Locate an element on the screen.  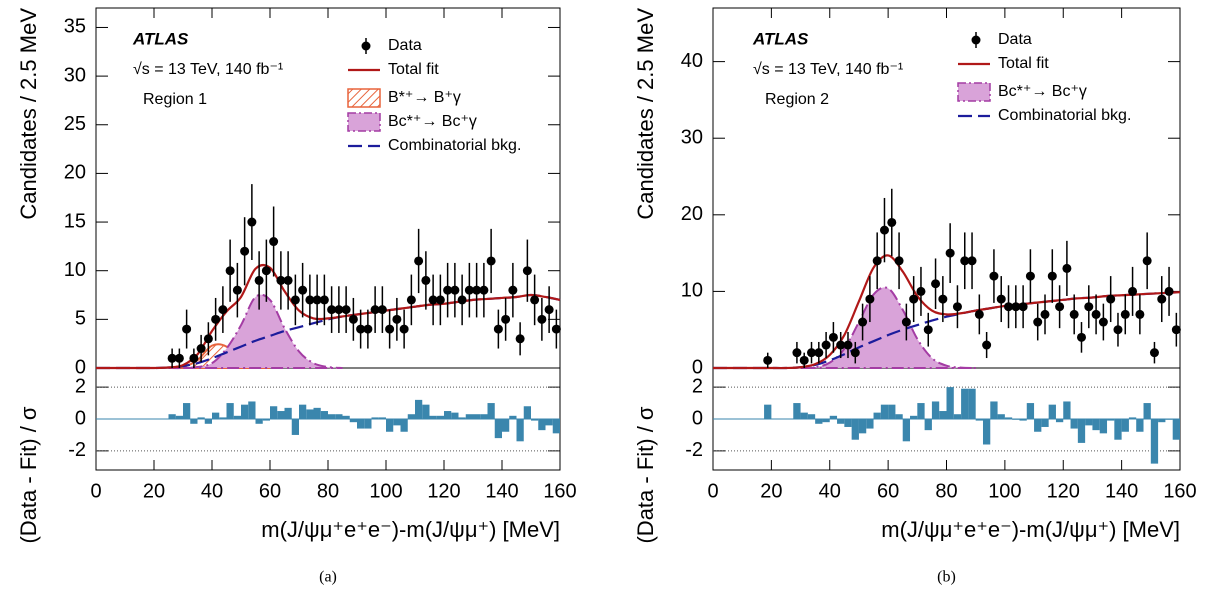
x-tick-label: 140 is located at coordinates (1121, 491).